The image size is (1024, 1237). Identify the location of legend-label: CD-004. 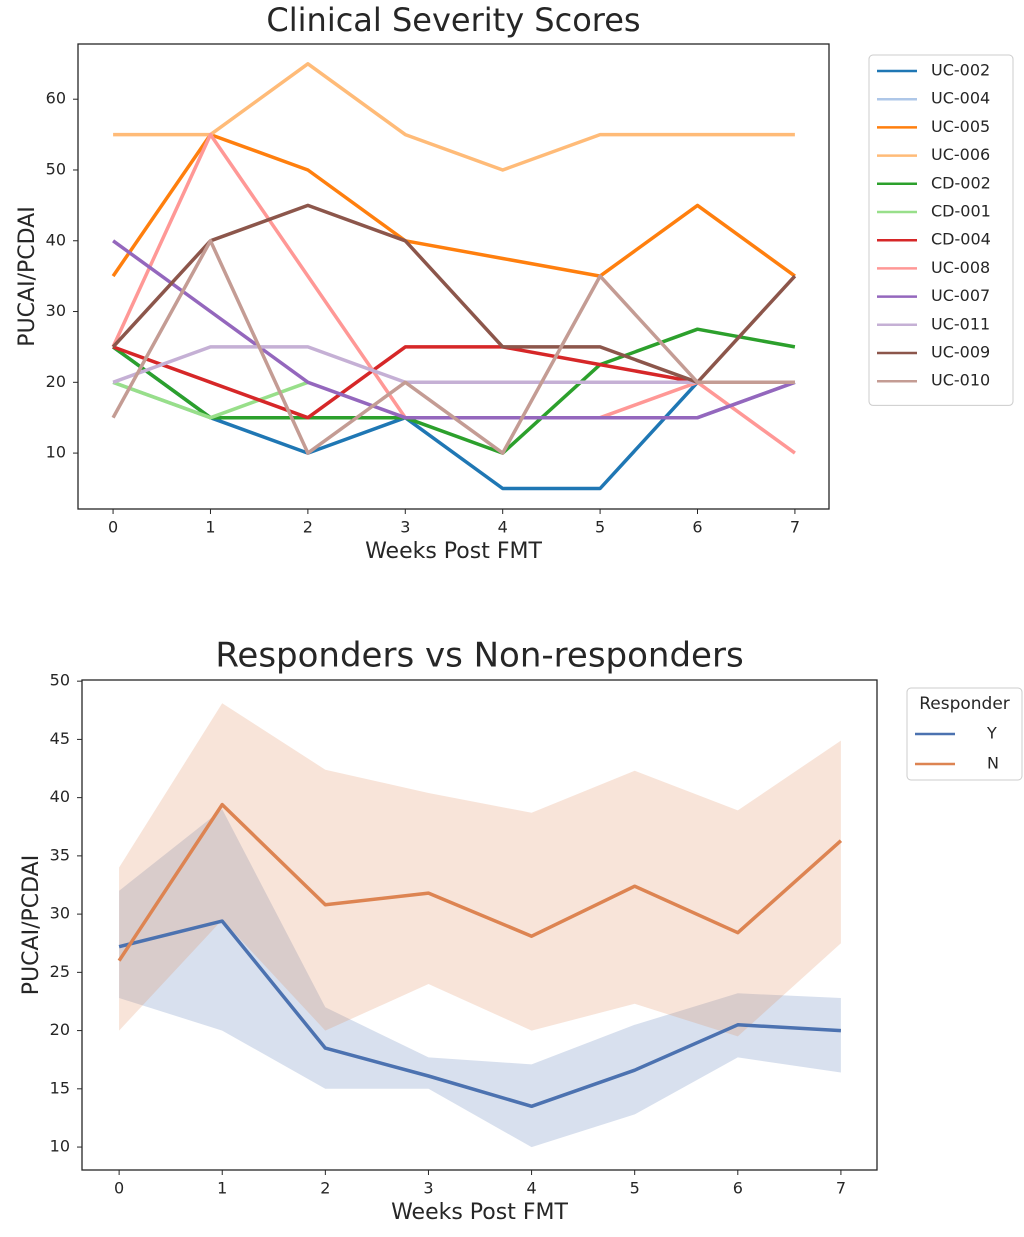
(961, 239).